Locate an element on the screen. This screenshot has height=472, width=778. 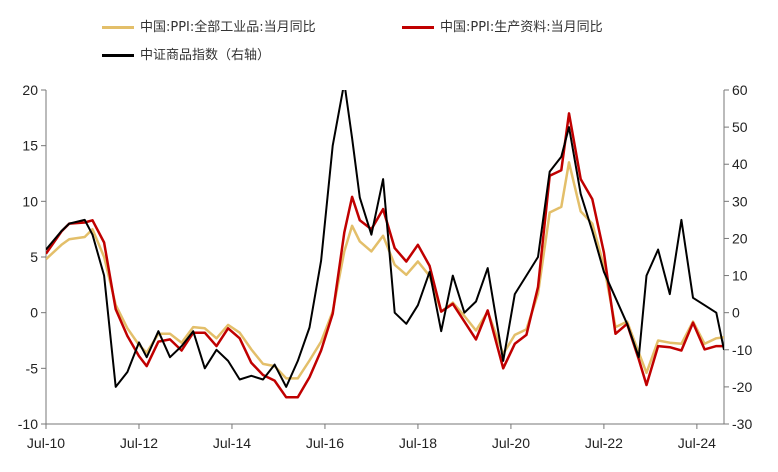
y-left-tick-label: 0 is located at coordinates (34, 313).